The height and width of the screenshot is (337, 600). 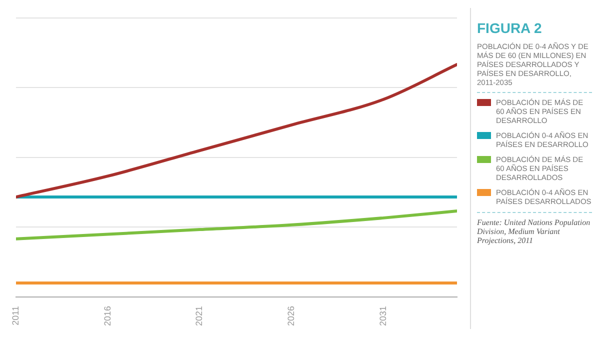 What do you see at coordinates (510, 28) in the screenshot?
I see `text: FIGURA 2` at bounding box center [510, 28].